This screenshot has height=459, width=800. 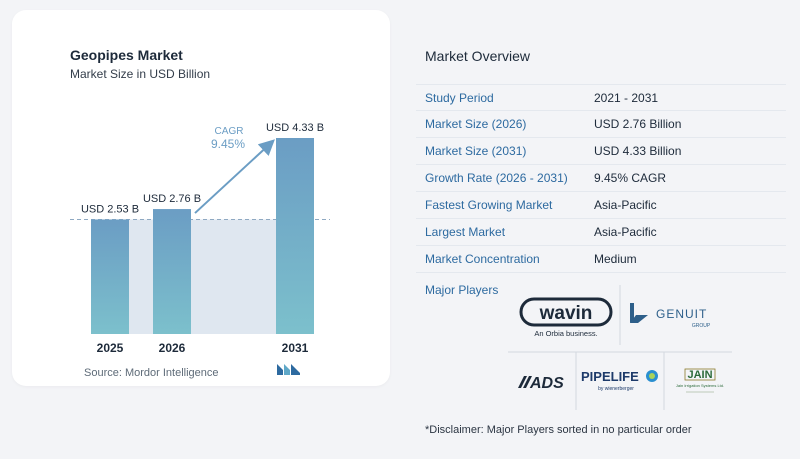 I want to click on overview-label: Growth Rate (2026 - 2031), so click(x=496, y=178).